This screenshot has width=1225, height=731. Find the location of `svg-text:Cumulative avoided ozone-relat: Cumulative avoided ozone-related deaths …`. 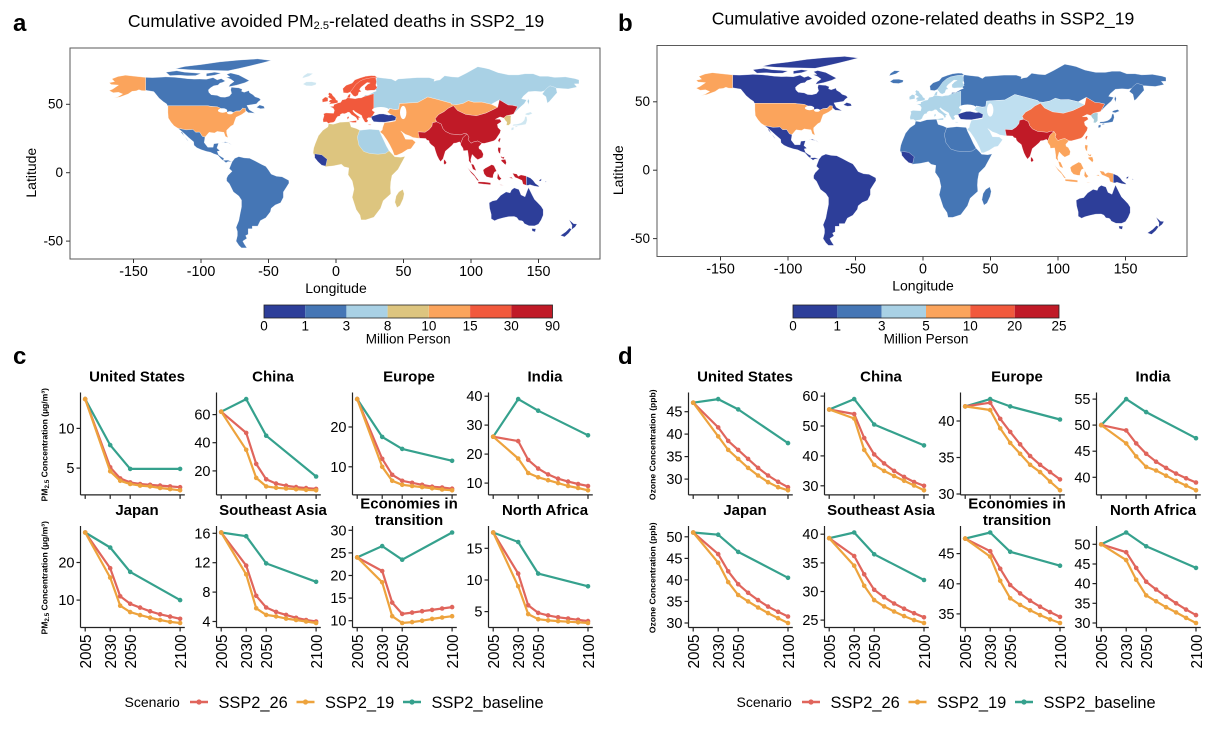

svg-text:Cumulative avoided ozone-relat: Cumulative avoided ozone-related deaths … is located at coordinates (923, 19).